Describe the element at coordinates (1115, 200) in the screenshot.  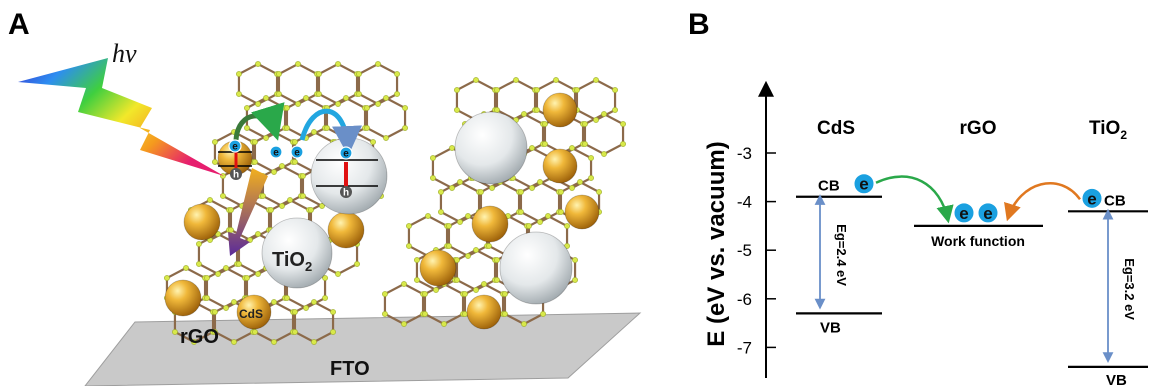
I see `tio2-cb-label: CB` at that location.